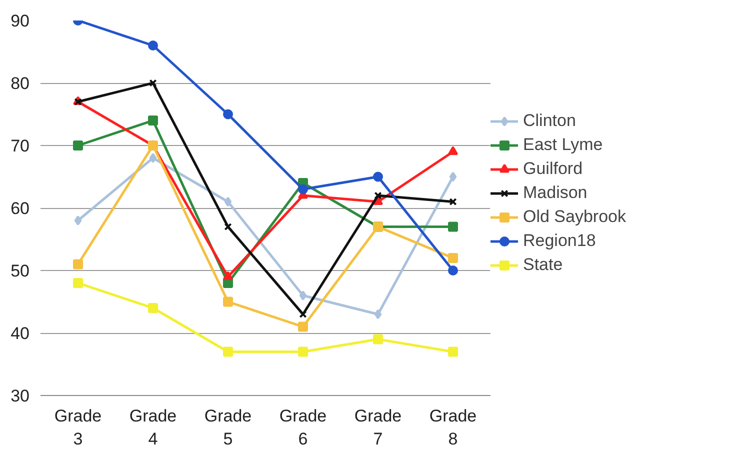  I want to click on y-tick-label: 50, so click(20, 271).